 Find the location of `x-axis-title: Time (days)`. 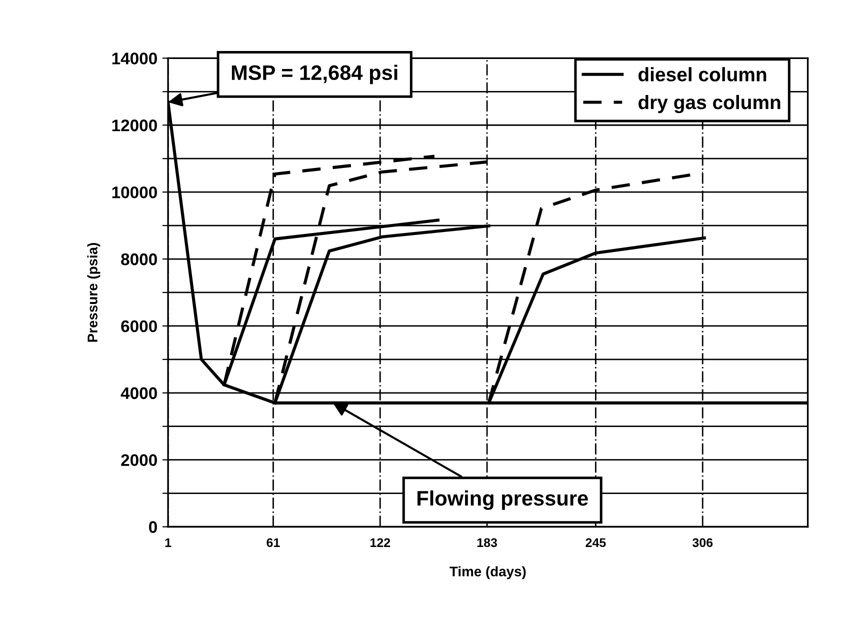

x-axis-title: Time (days) is located at coordinates (488, 573).